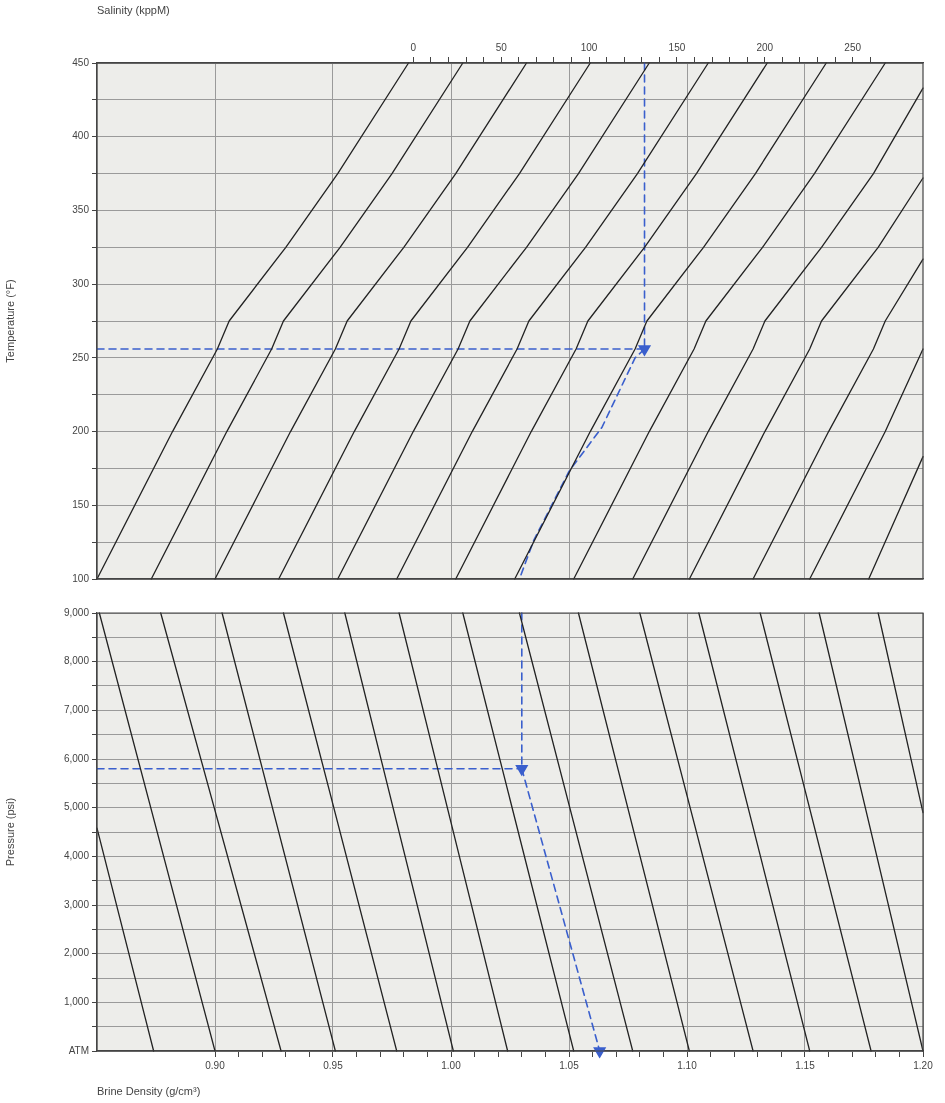 This screenshot has height=1103, width=945. Describe the element at coordinates (687, 1065) in the screenshot. I see `x-tick-label: 1.10` at that location.